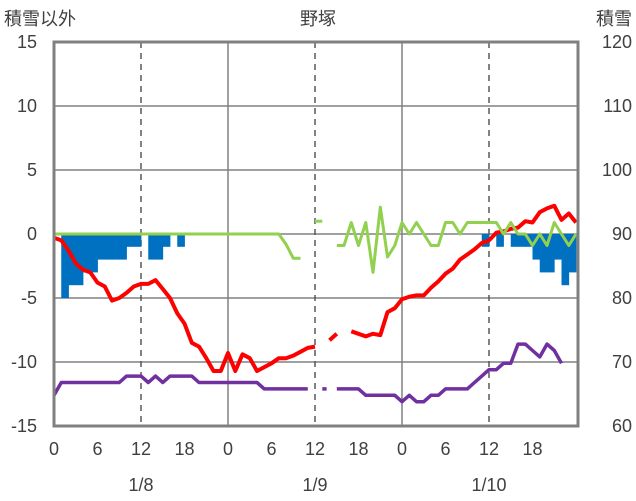  Describe the element at coordinates (614, 19) in the screenshot. I see `right-axis-title: 積雪` at that location.